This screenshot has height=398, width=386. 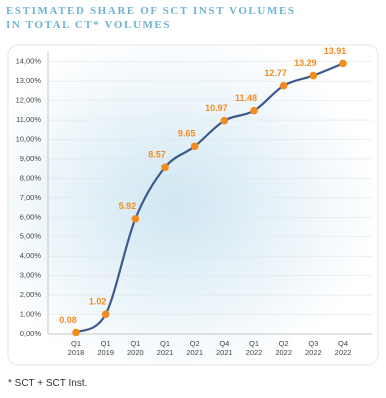 What do you see at coordinates (335, 51) in the screenshot?
I see `data-label: 13.91` at bounding box center [335, 51].